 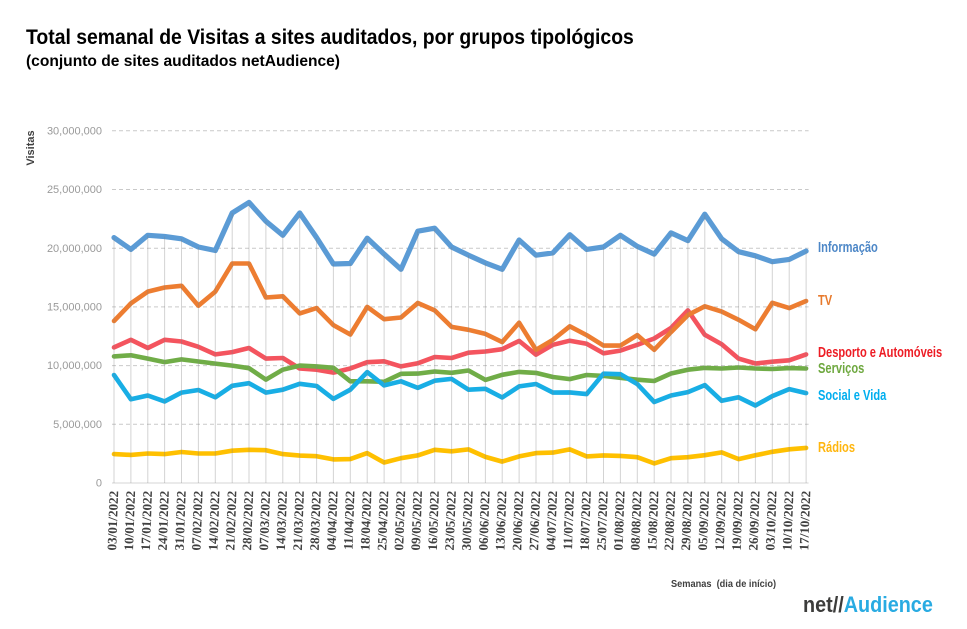 What do you see at coordinates (163, 521) in the screenshot?
I see `svg-text: 24/01/2022` at bounding box center [163, 521].